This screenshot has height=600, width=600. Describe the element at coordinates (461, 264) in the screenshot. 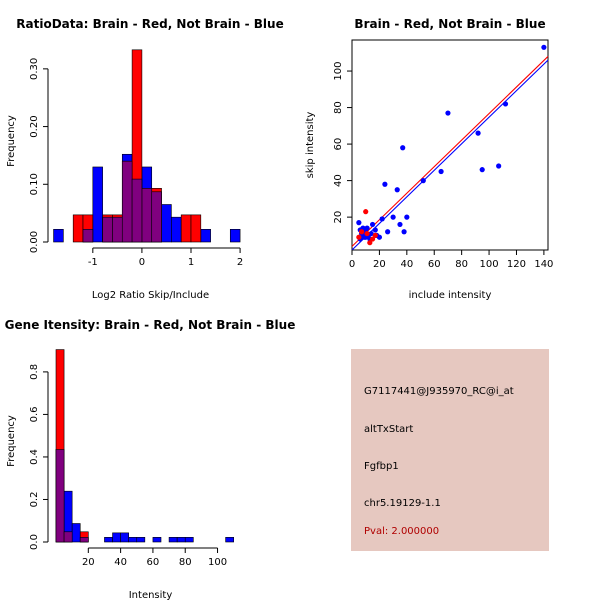

I see `x-tick-label-1: 80` at that location.